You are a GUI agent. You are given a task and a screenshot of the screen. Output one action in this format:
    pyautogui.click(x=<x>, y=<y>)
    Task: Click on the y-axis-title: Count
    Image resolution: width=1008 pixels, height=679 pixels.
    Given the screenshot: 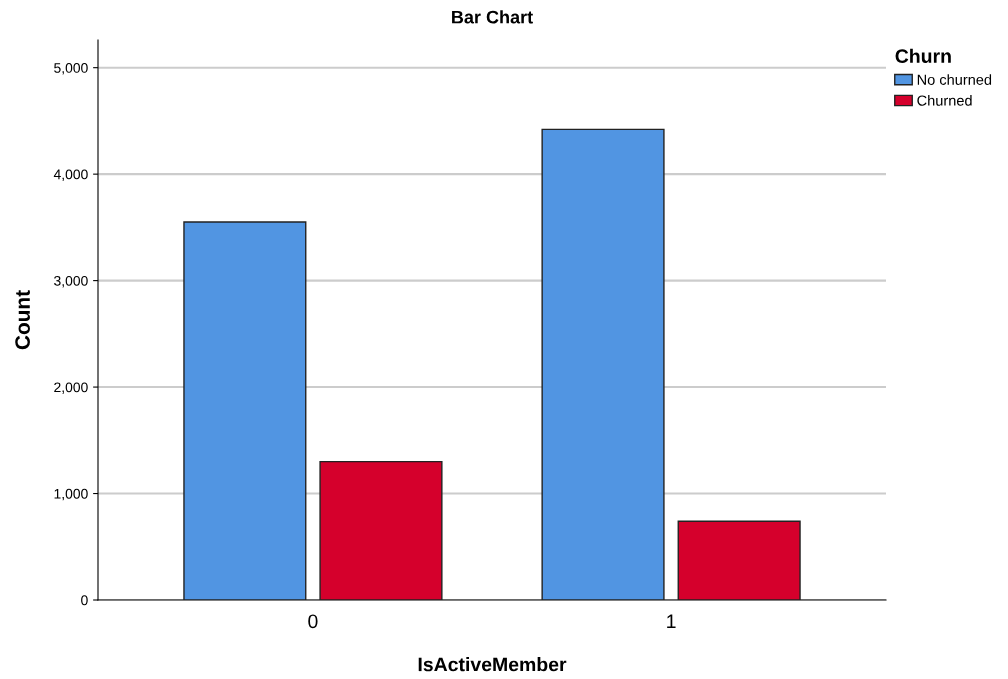 What is the action you would take?
    pyautogui.click(x=22, y=320)
    